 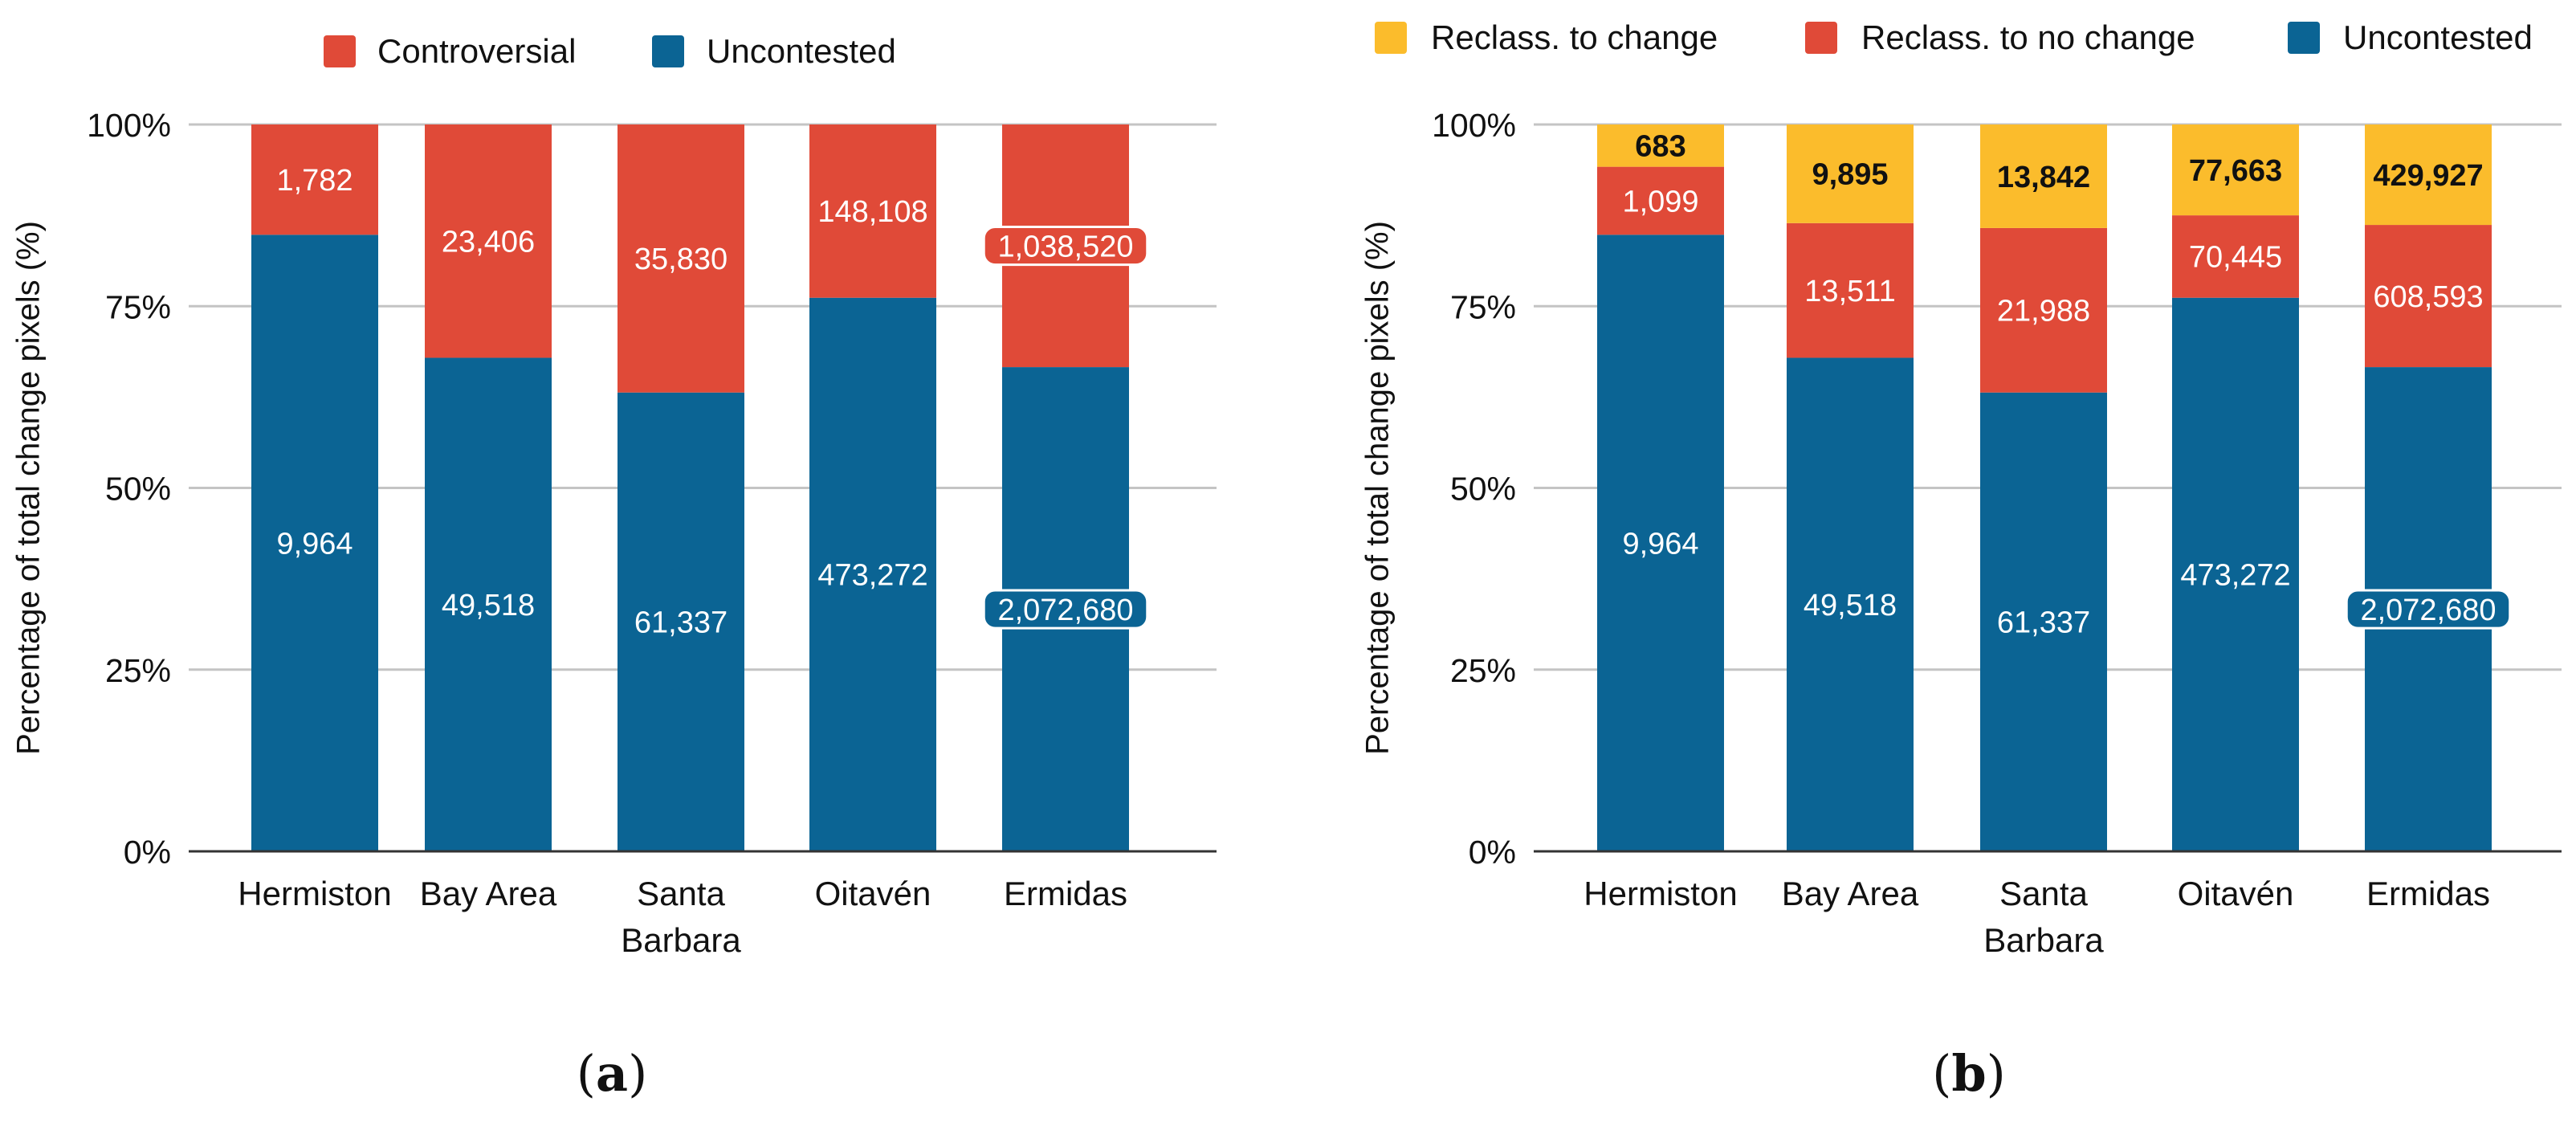 I want to click on data-label-controversial-ermidas: 1,038,520, so click(x=1065, y=247).